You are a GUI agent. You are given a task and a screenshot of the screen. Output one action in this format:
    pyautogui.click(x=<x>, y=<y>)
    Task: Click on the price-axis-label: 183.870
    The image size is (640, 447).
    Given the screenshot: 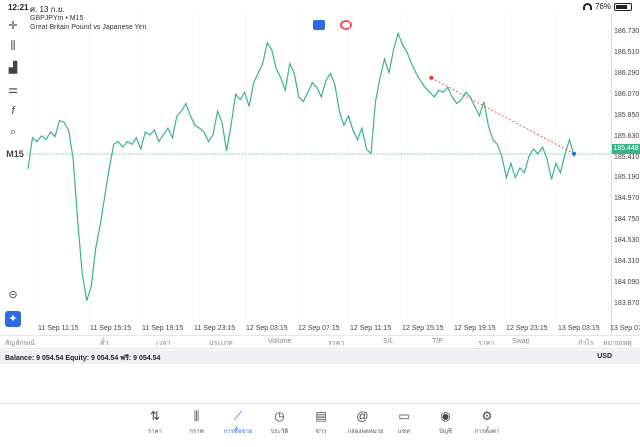 What is the action you would take?
    pyautogui.click(x=627, y=303)
    